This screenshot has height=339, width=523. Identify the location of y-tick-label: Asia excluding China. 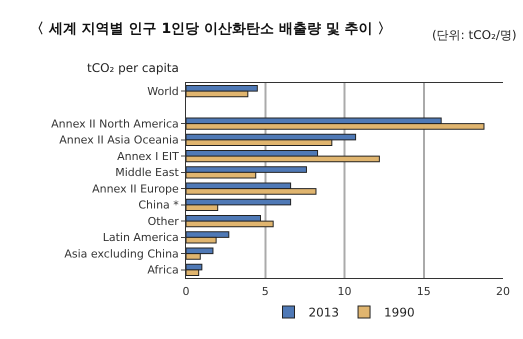
(121, 253).